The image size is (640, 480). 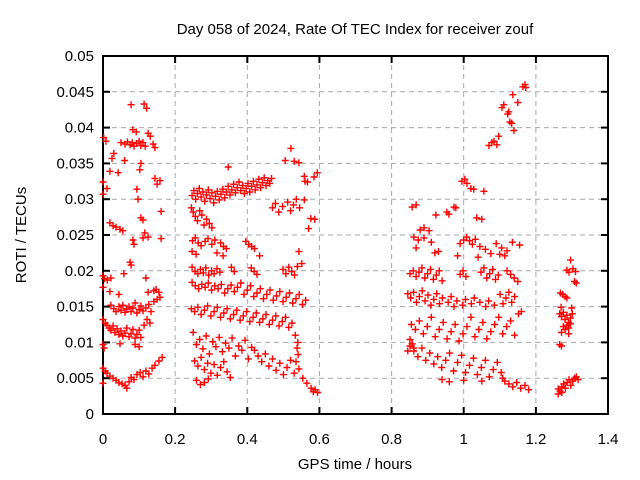 I want to click on svg-text: 0.2, so click(x=175, y=439).